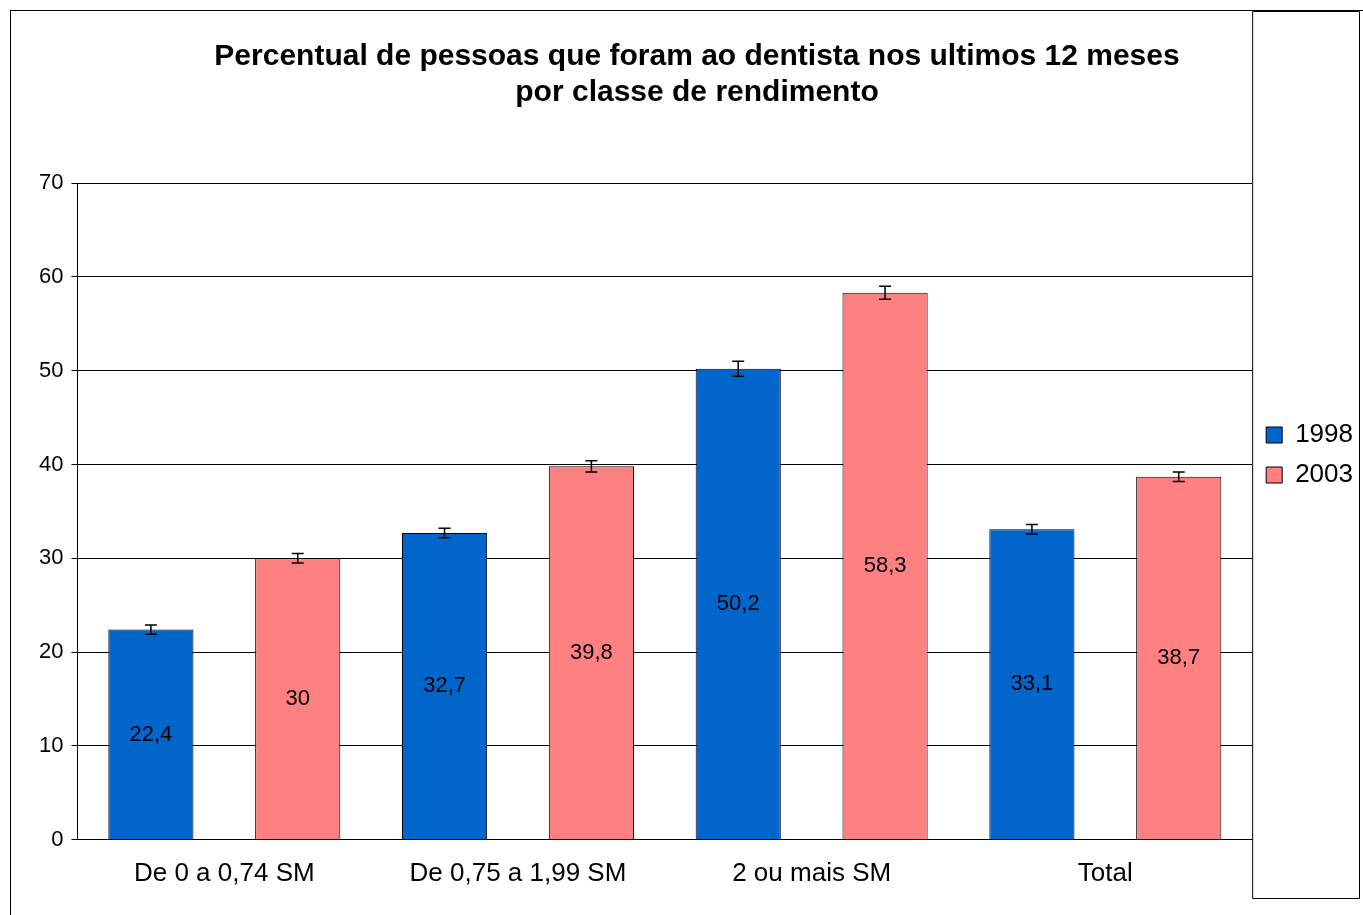 The image size is (1363, 915). What do you see at coordinates (812, 871) in the screenshot?
I see `x-tick-label: 2 ou mais SM` at bounding box center [812, 871].